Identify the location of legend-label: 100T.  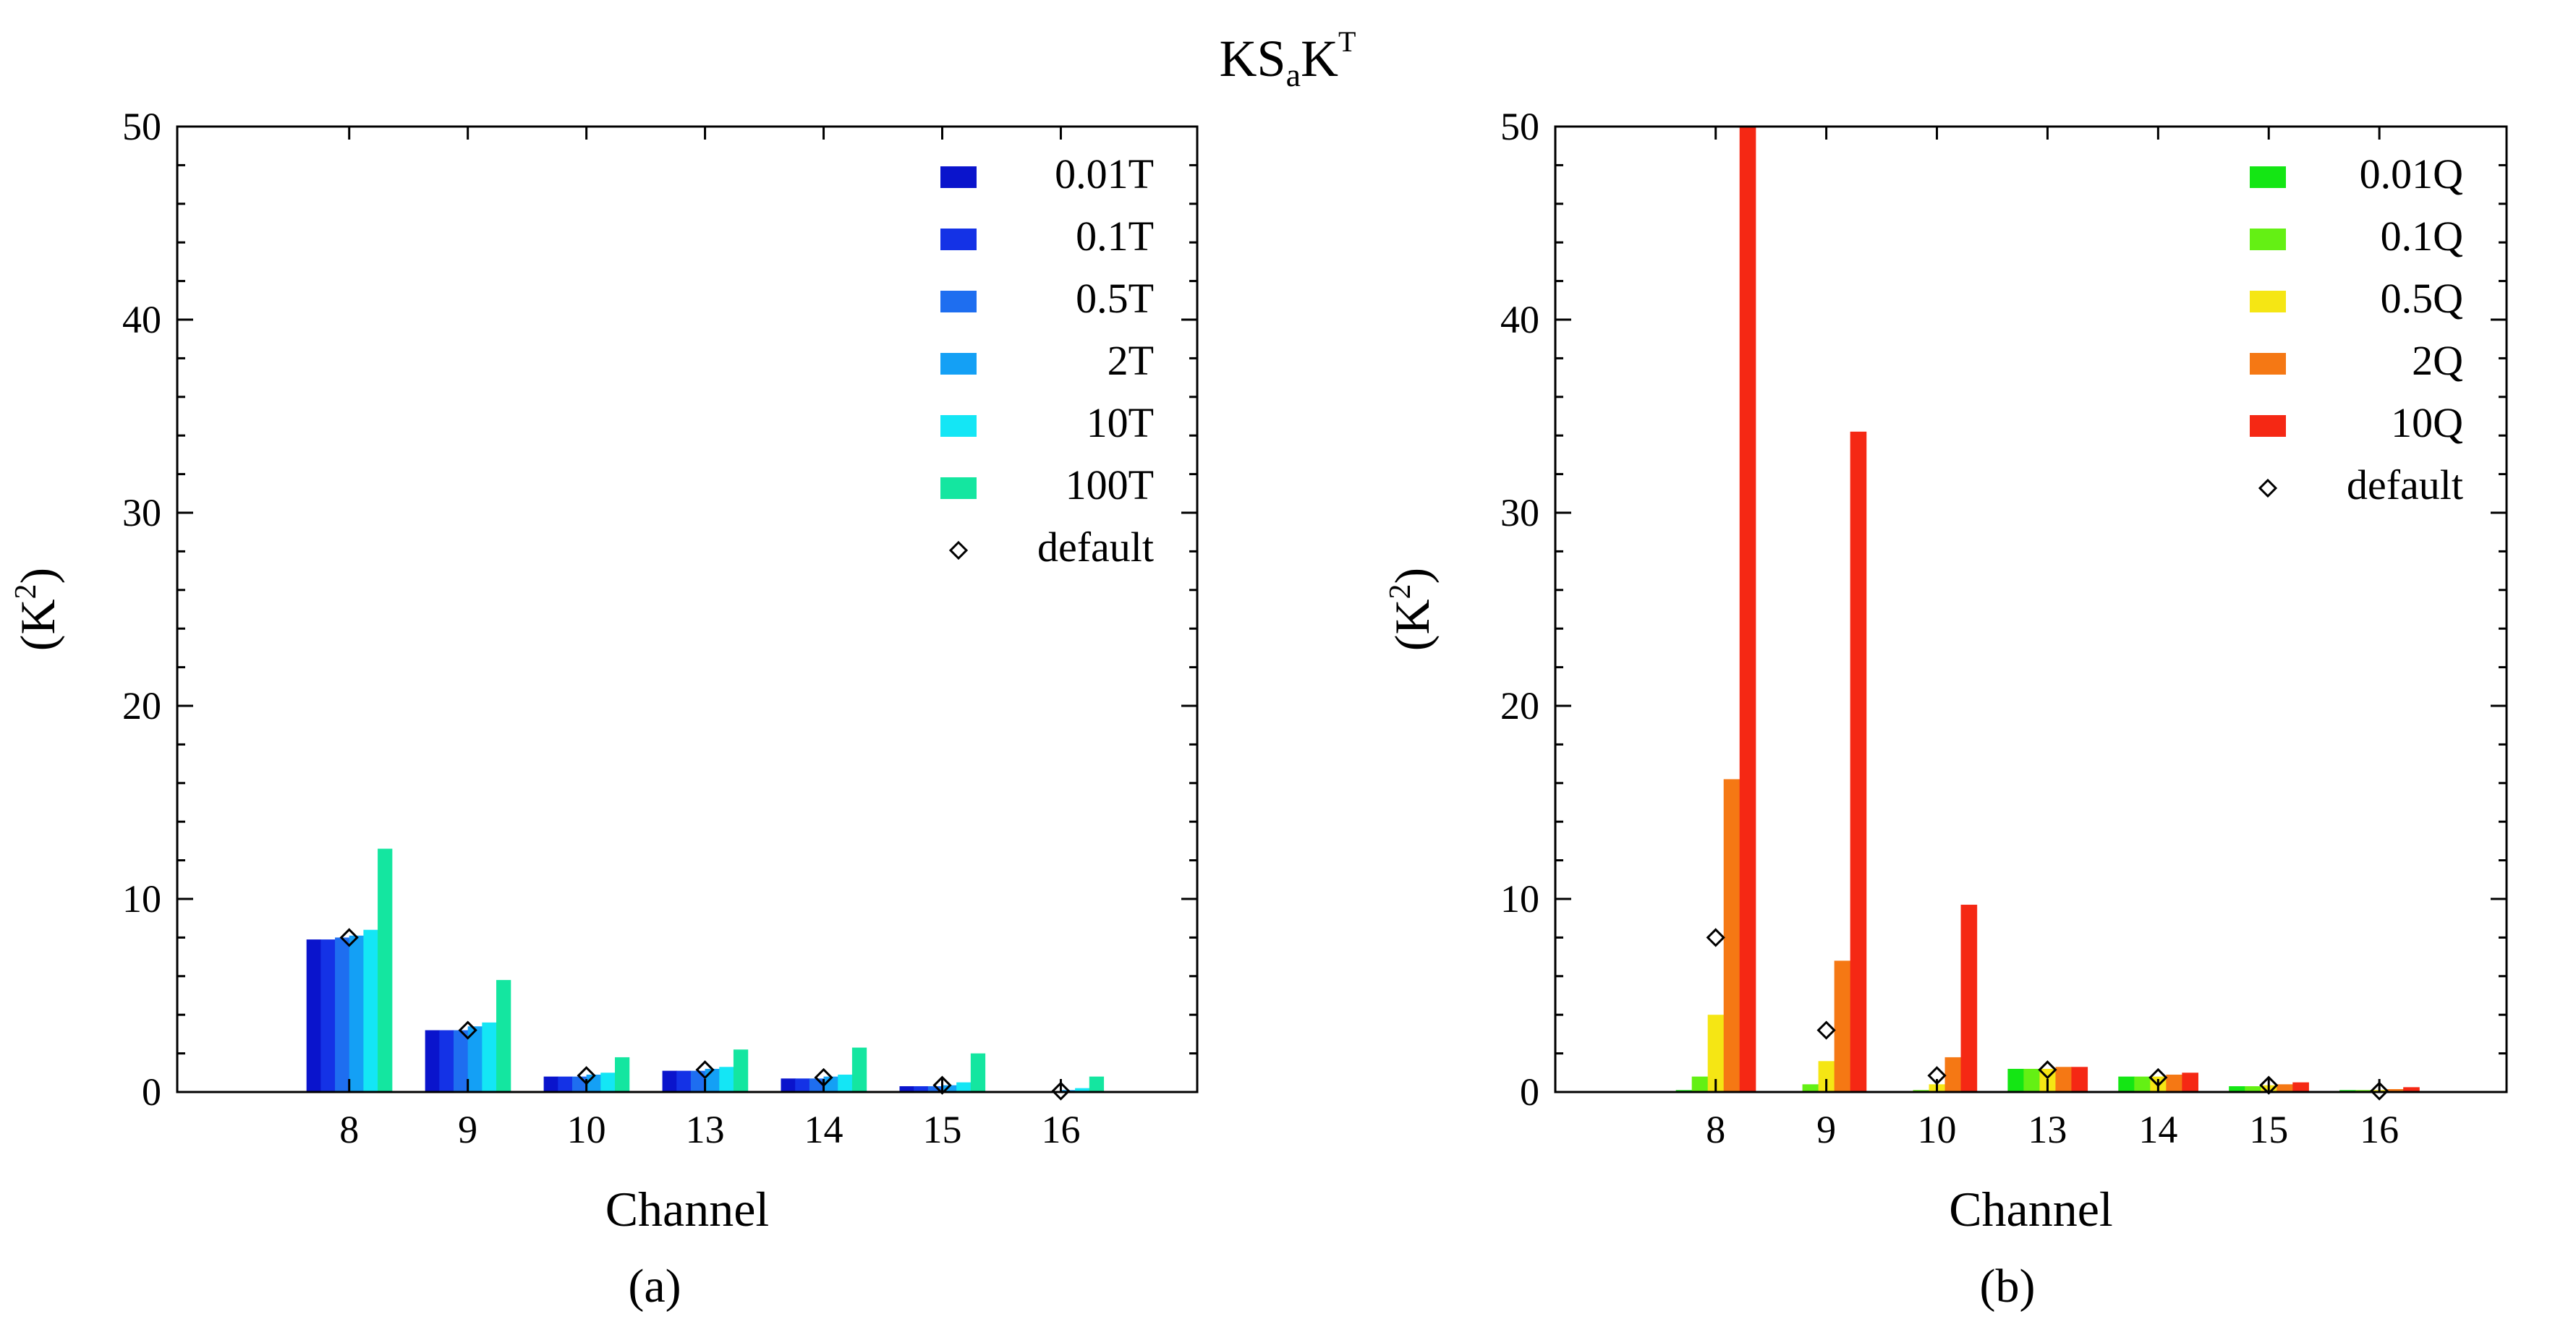
(1110, 484).